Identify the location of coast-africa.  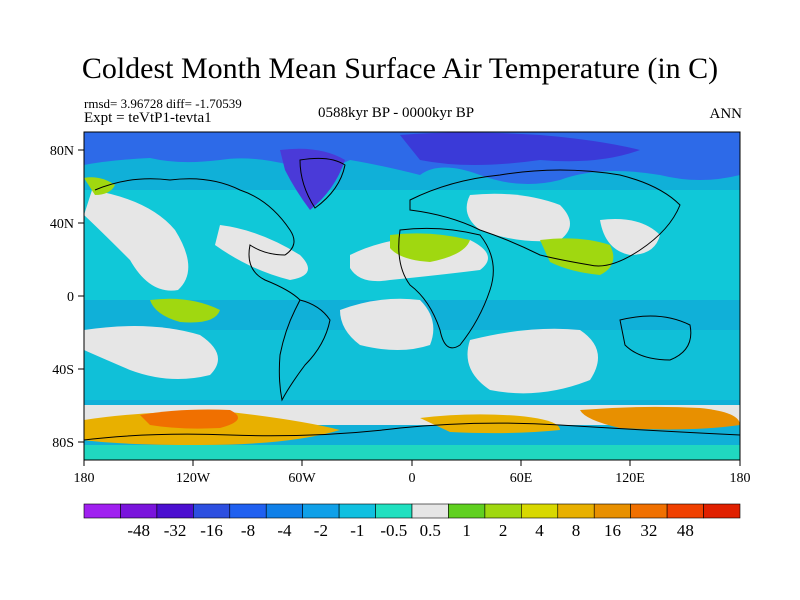
(446, 288).